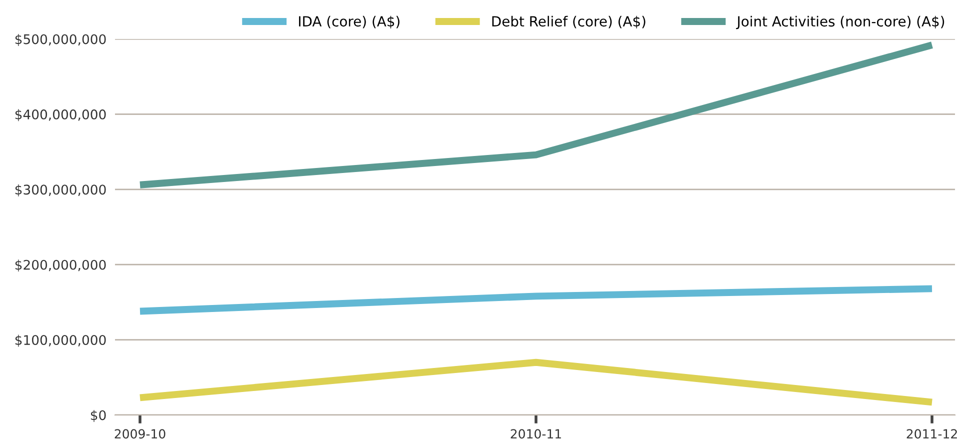  I want to click on y-tick-label: $400,000,000, so click(60, 115).